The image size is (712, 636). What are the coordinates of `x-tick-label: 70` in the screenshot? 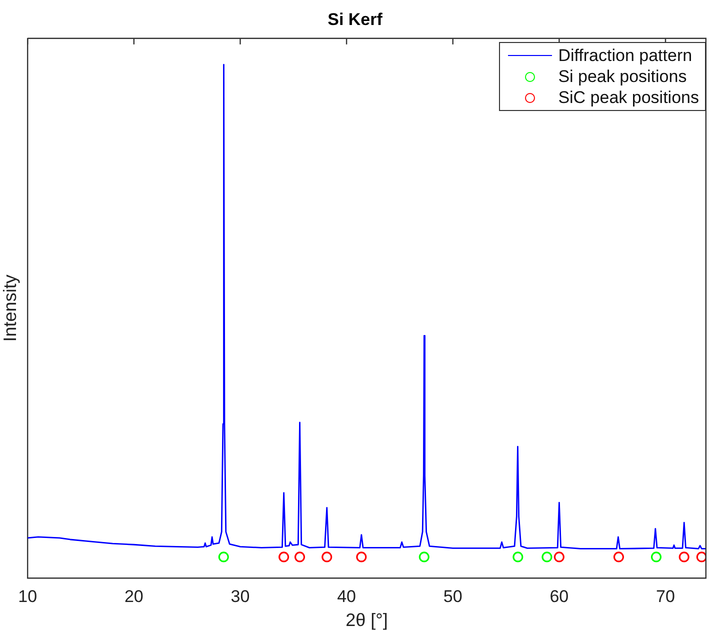 It's located at (665, 596).